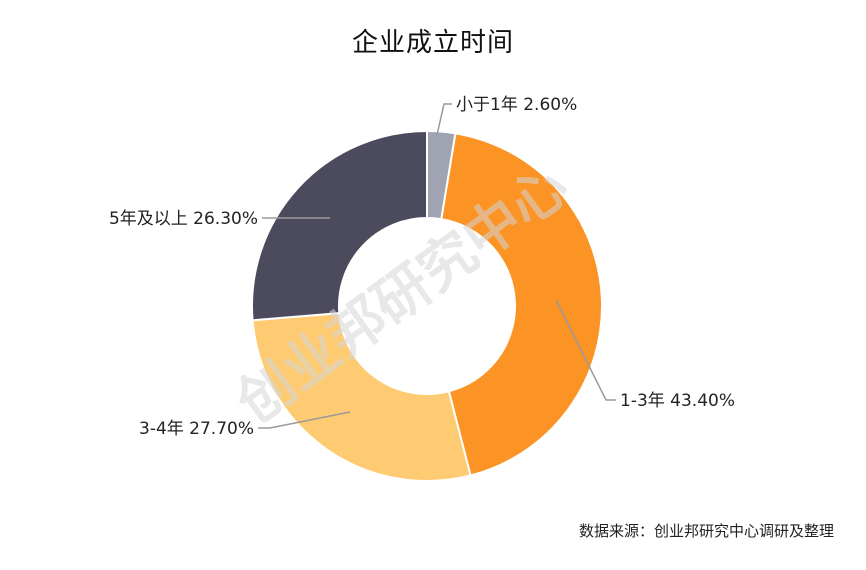  What do you see at coordinates (196, 429) in the screenshot?
I see `data-label-2: 3-4年 27.70%` at bounding box center [196, 429].